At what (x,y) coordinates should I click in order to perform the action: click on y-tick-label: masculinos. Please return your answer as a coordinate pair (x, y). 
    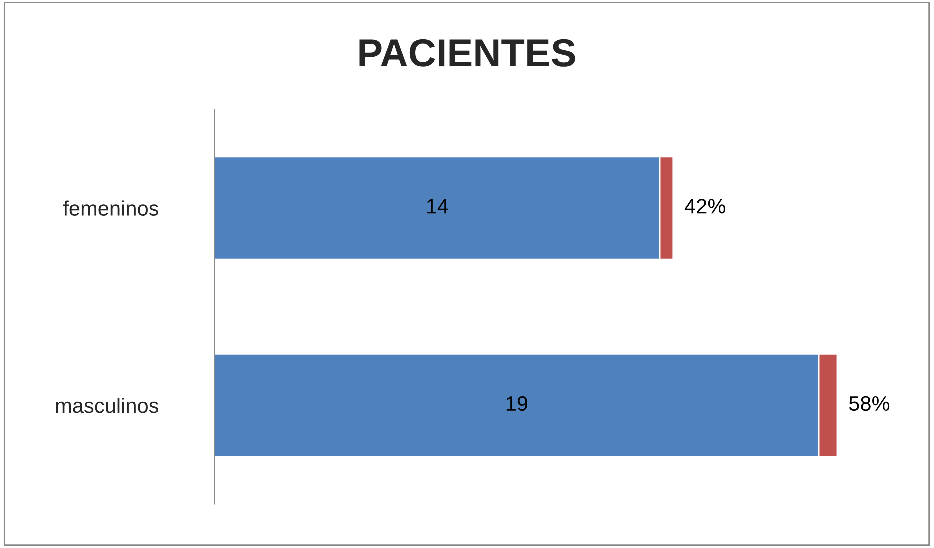
    Looking at the image, I should click on (107, 406).